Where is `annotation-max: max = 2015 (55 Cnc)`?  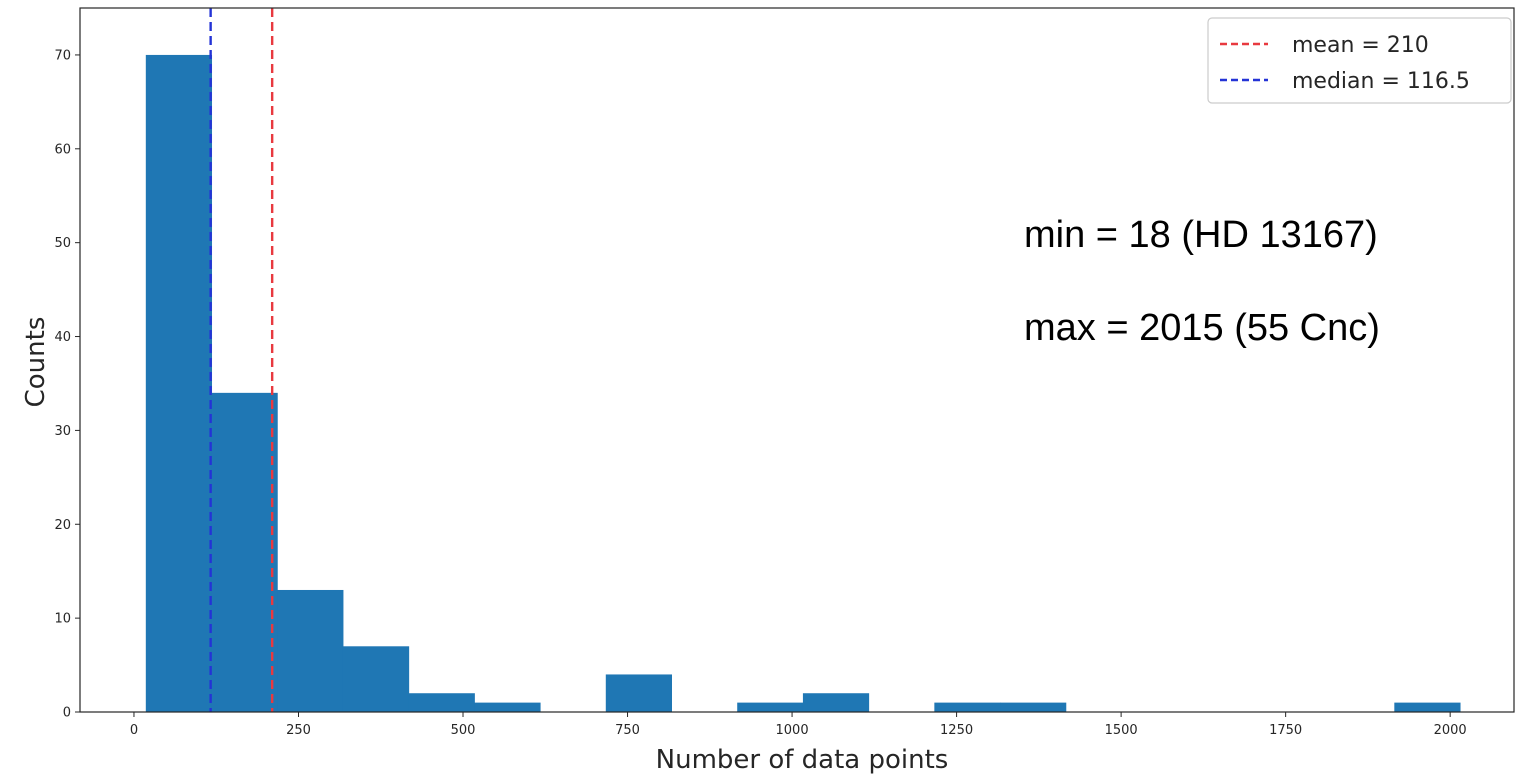
annotation-max: max = 2015 (55 Cnc) is located at coordinates (1202, 328).